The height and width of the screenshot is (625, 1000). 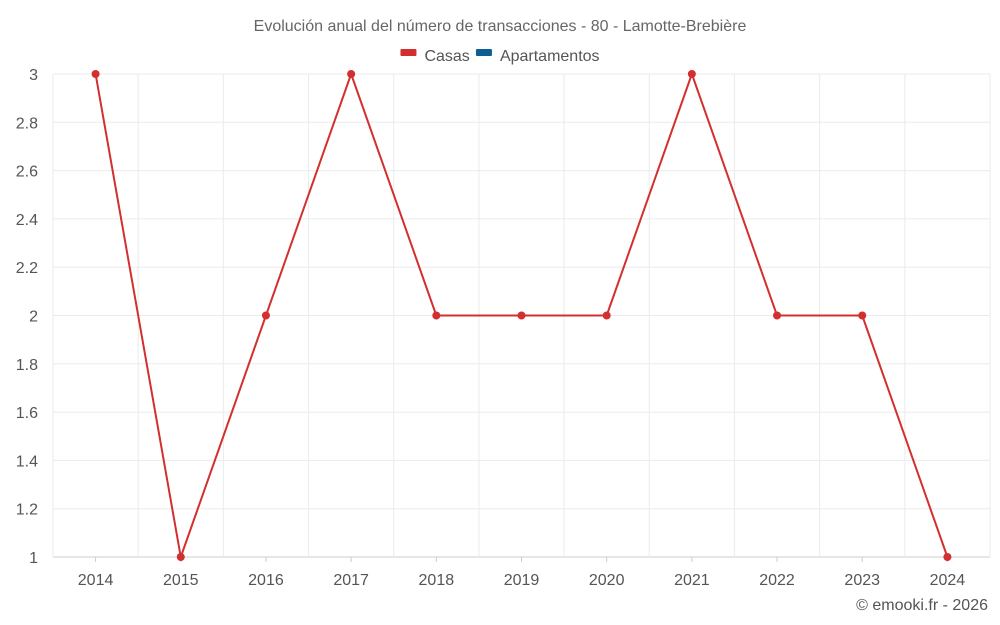 I want to click on y-tick-label: 1.2, so click(x=27, y=510).